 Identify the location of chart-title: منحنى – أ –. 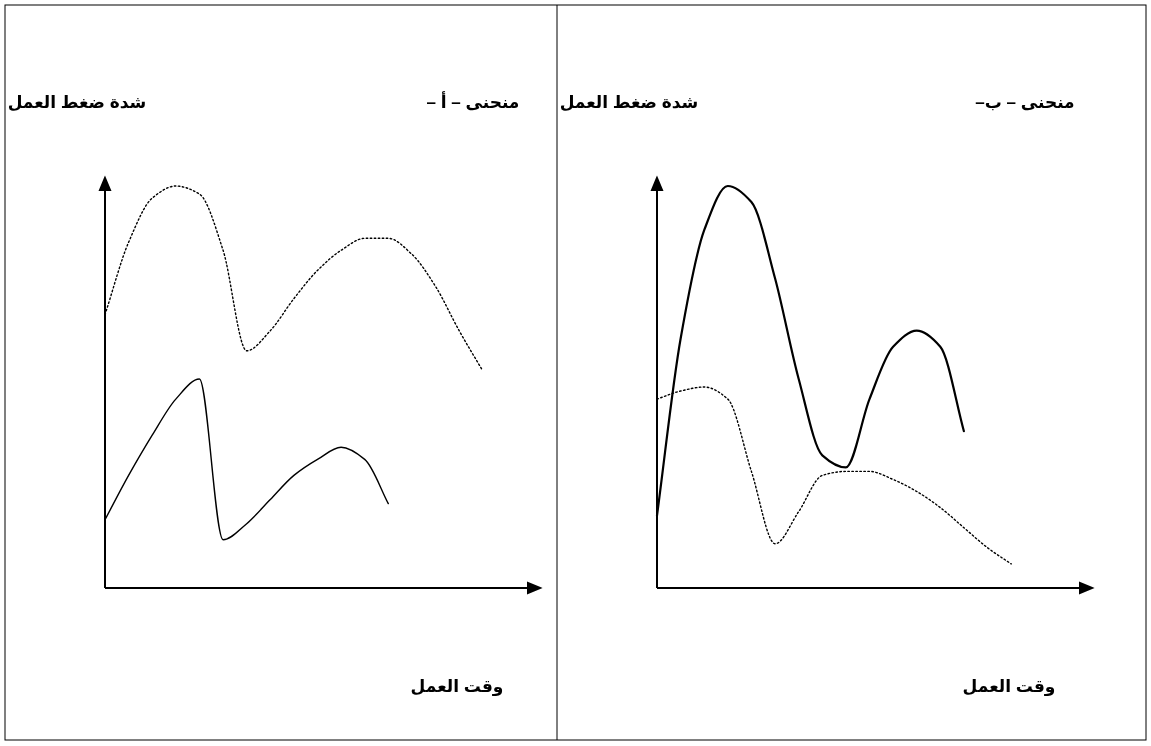
(473, 101).